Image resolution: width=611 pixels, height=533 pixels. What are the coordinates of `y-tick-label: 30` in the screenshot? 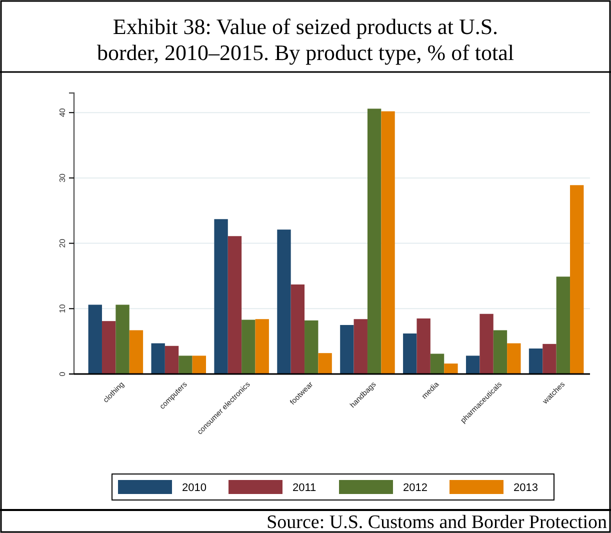 It's located at (62, 177).